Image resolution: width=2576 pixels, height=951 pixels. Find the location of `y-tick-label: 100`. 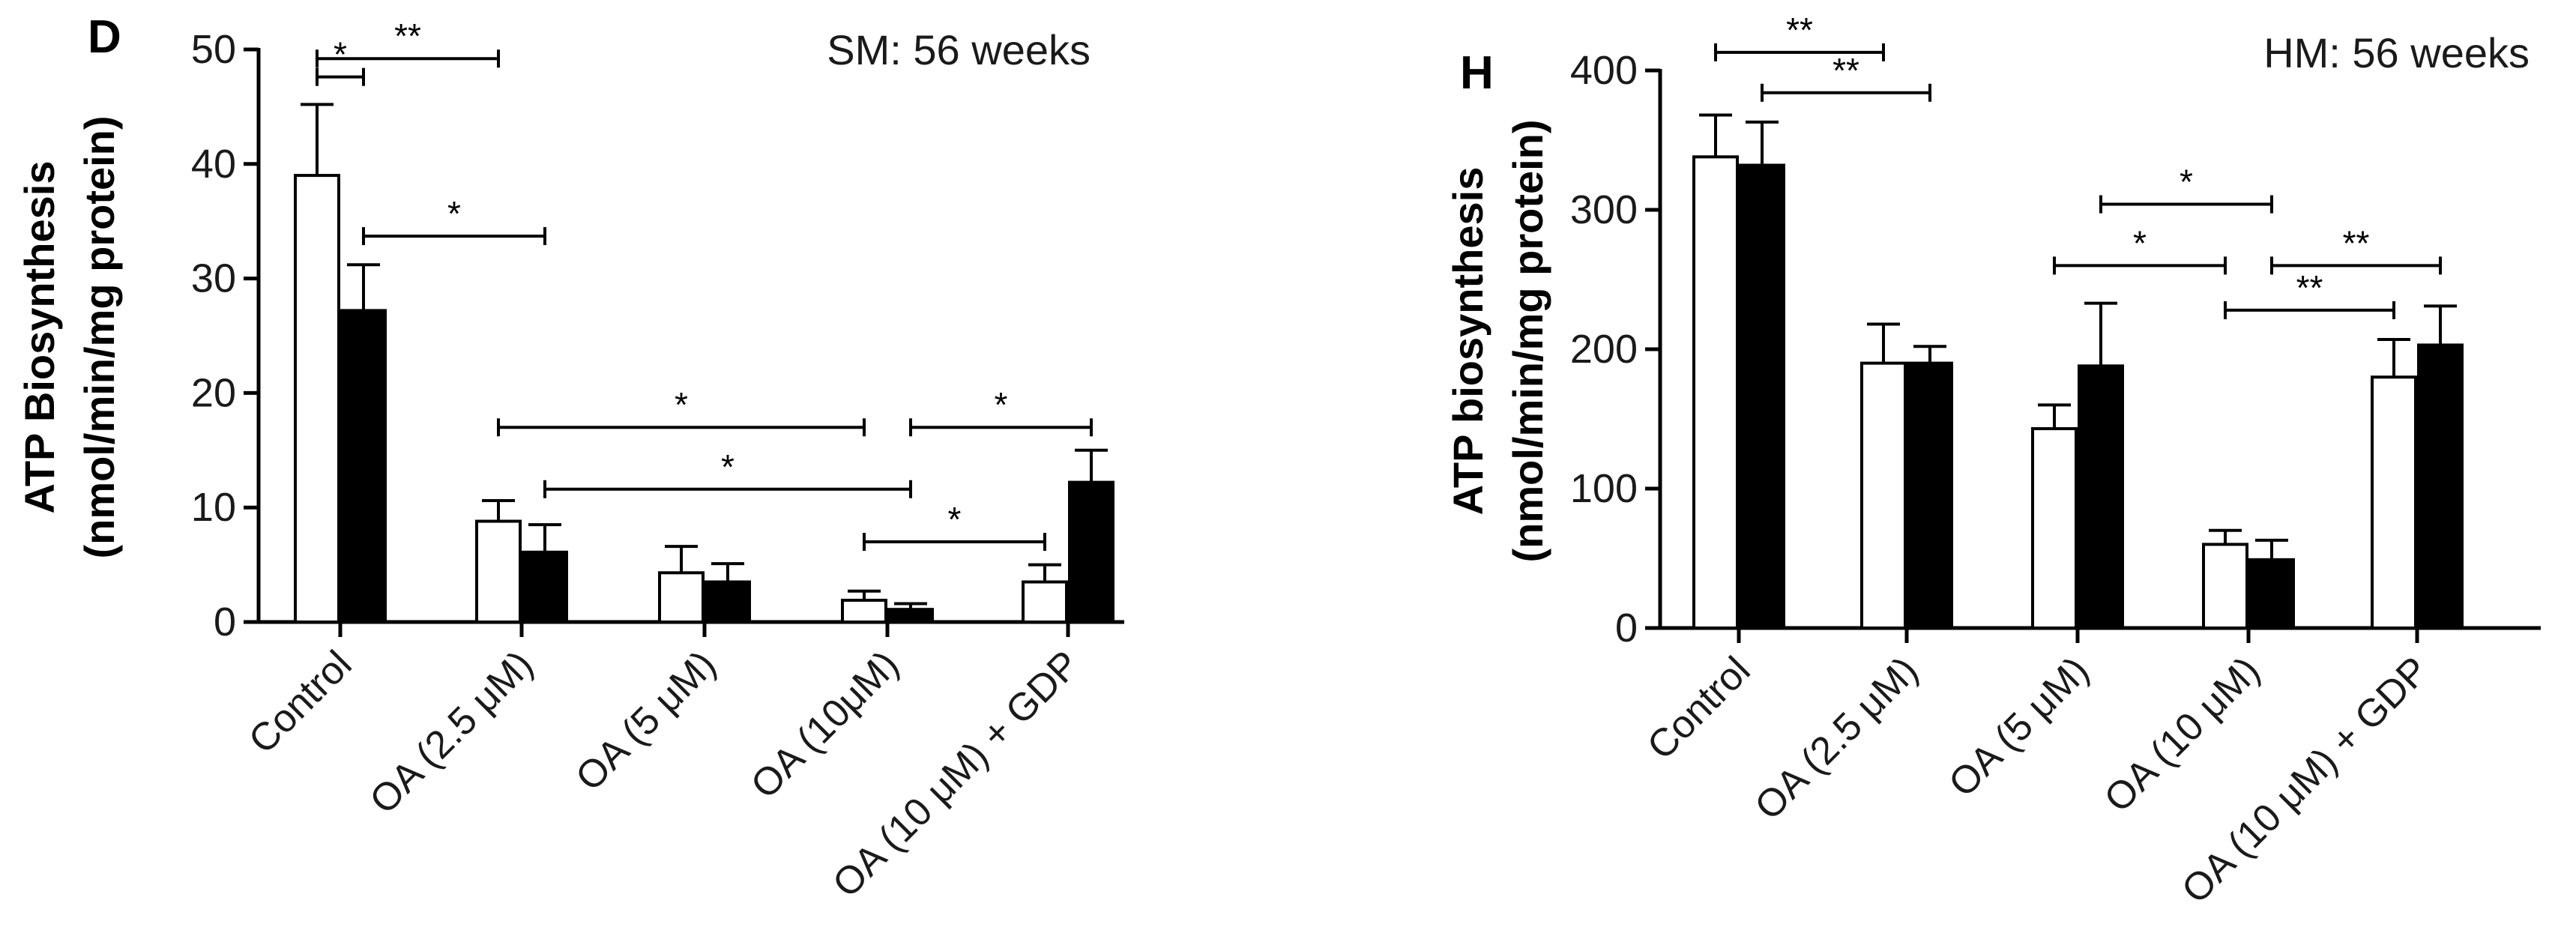

y-tick-label: 100 is located at coordinates (1604, 488).